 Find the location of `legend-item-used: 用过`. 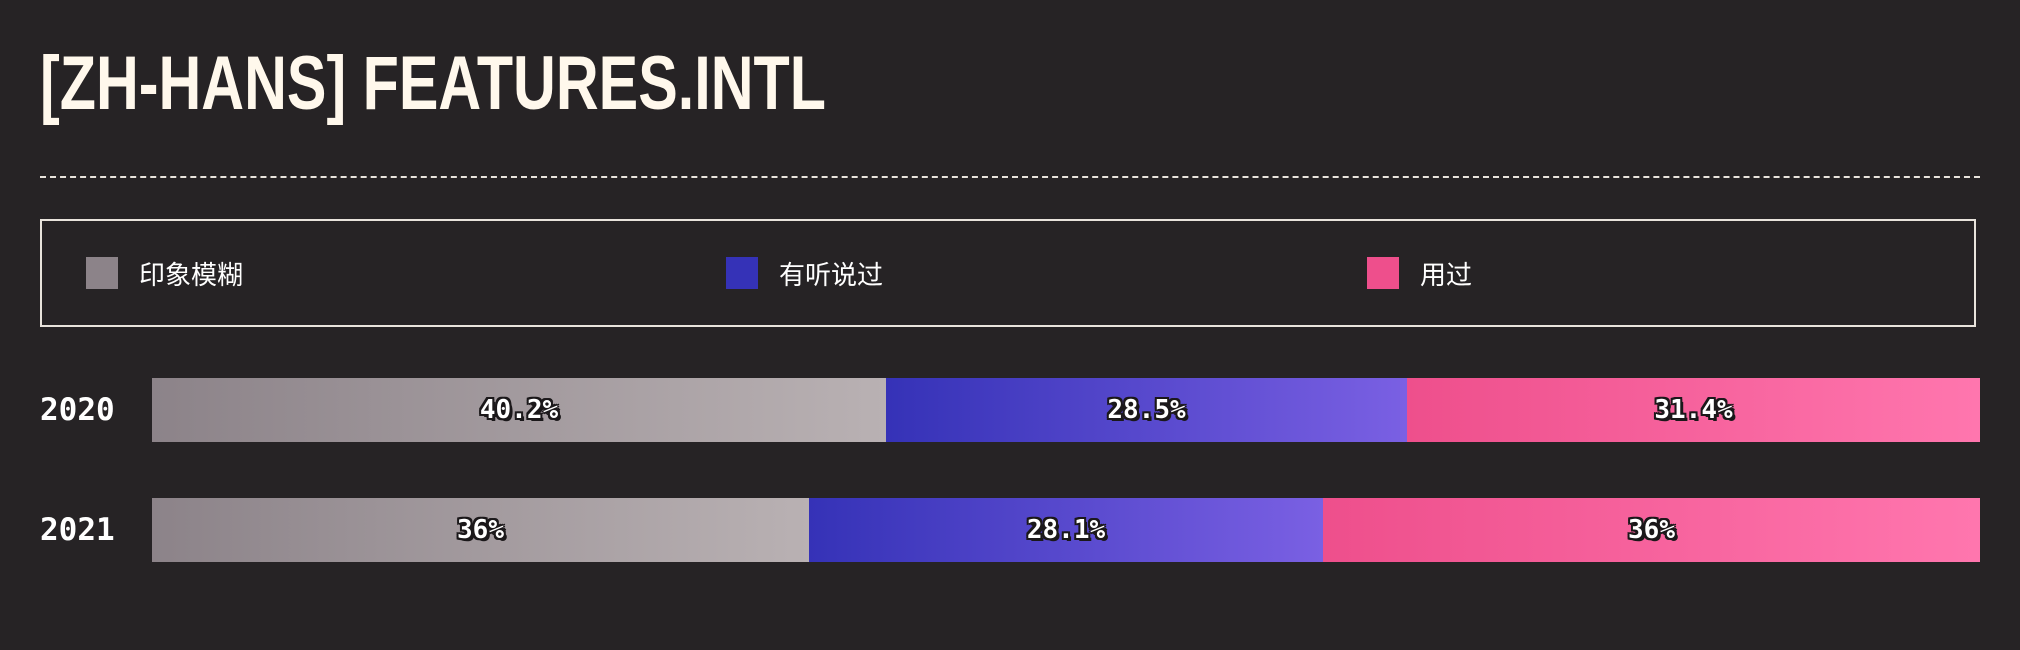

legend-item-used: 用过 is located at coordinates (1419, 273).